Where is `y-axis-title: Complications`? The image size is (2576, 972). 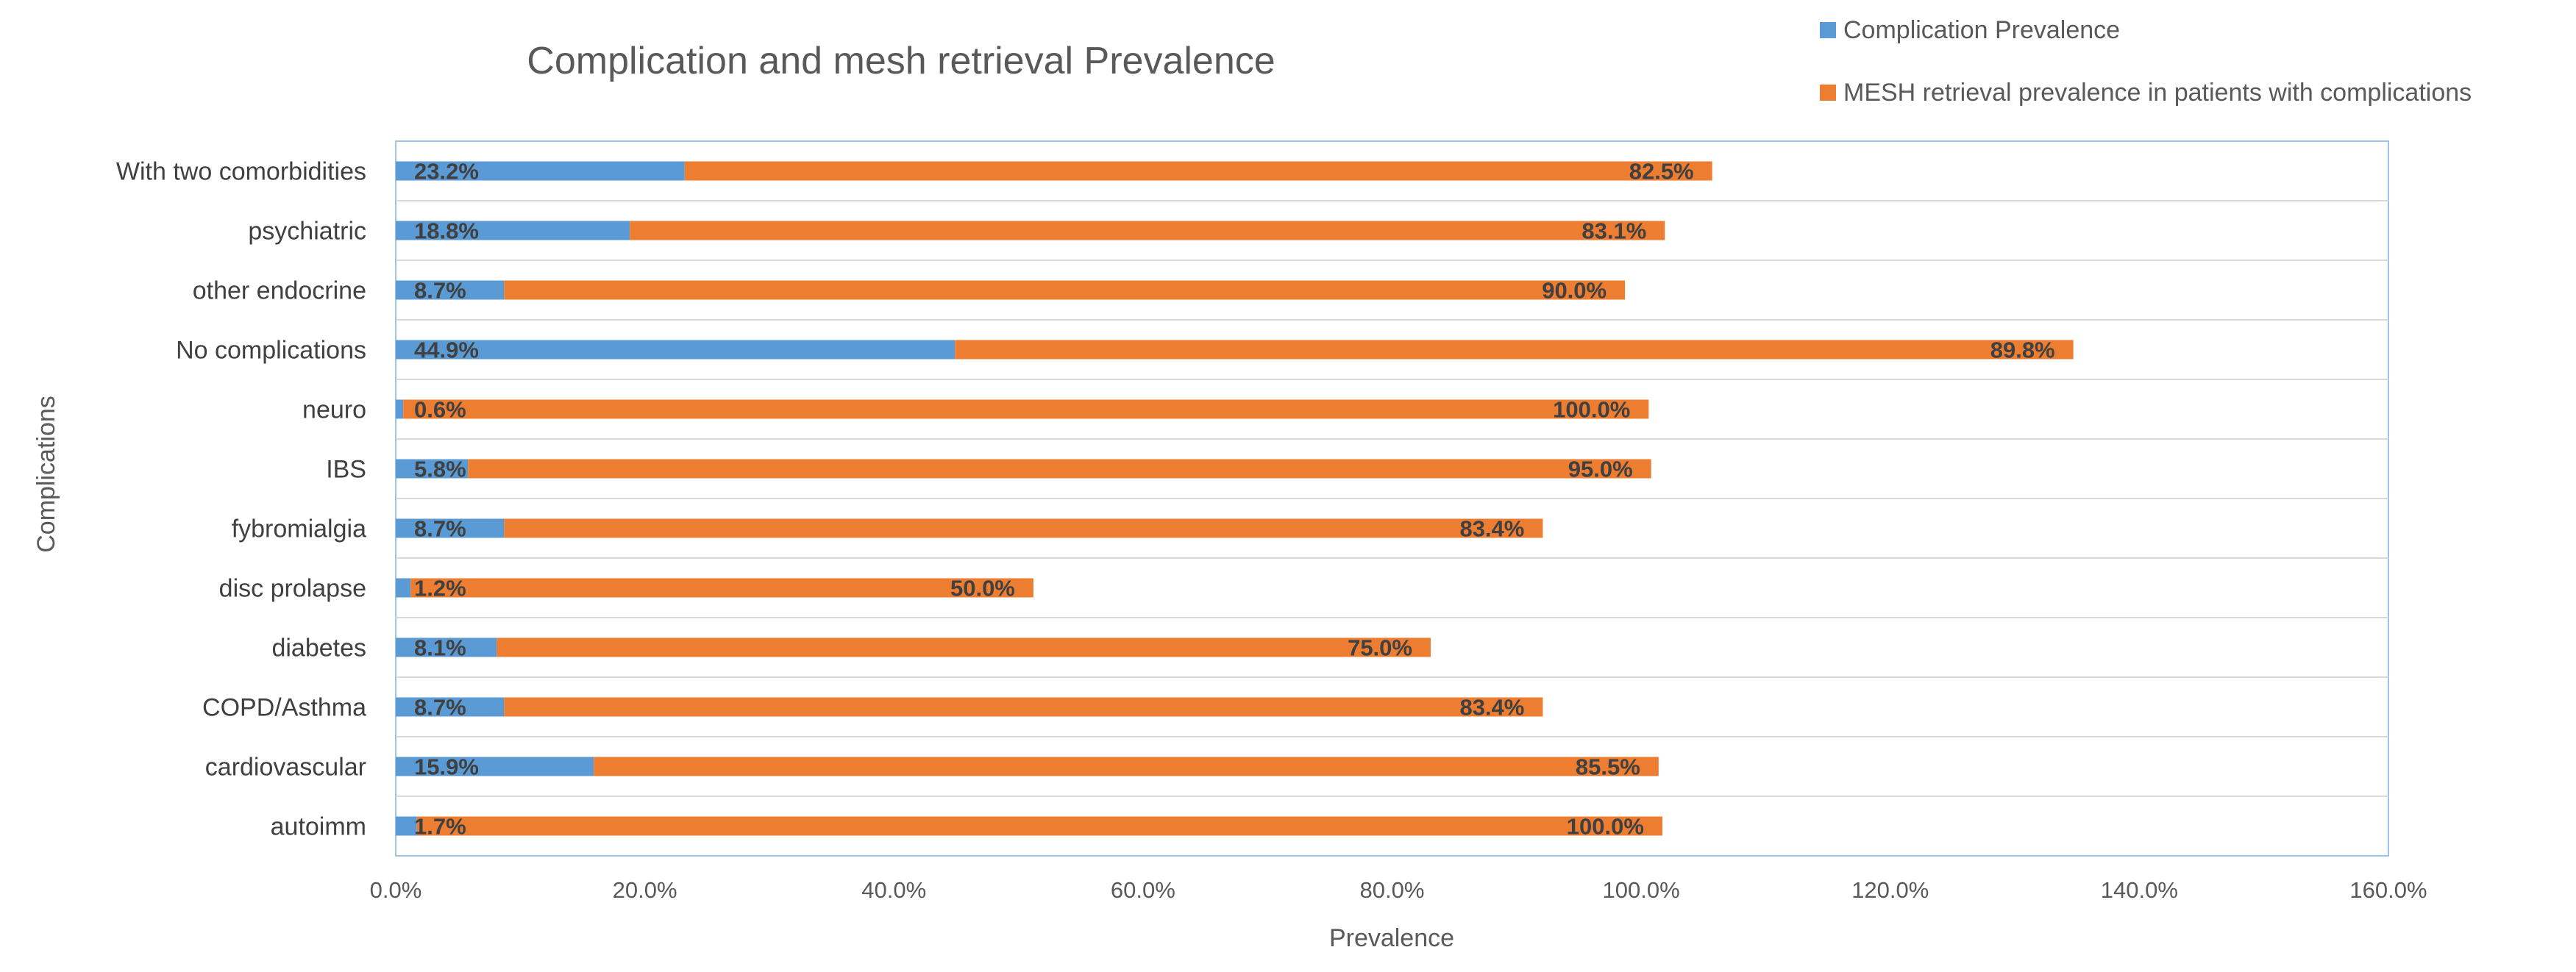
y-axis-title: Complications is located at coordinates (46, 474).